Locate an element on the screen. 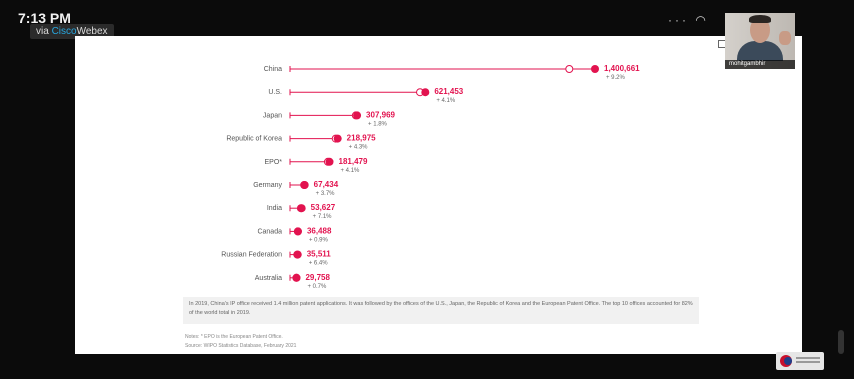  participant-name: mohitgambhir is located at coordinates (760, 64).